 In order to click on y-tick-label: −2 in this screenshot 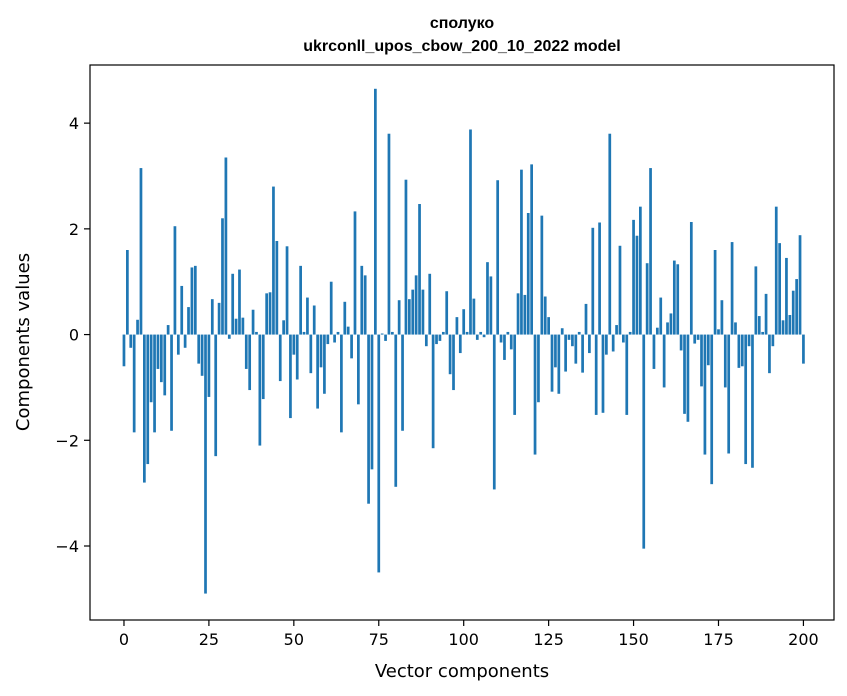, I will do `click(67, 440)`.